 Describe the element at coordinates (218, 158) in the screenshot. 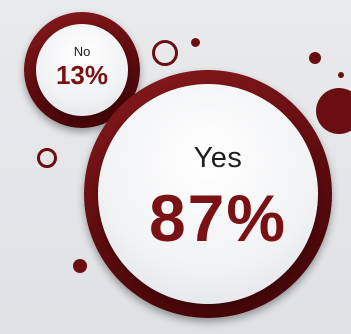

I see `slice-label-yes: Yes` at that location.